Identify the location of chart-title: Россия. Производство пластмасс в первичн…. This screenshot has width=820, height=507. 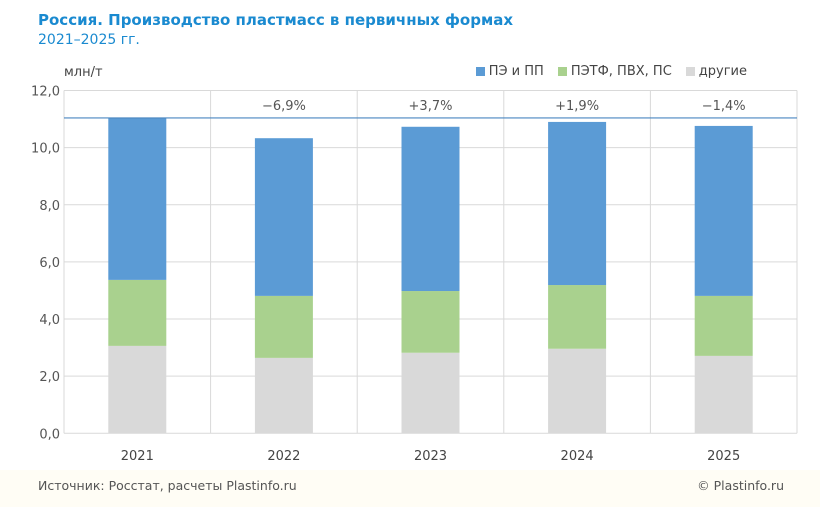
(276, 20).